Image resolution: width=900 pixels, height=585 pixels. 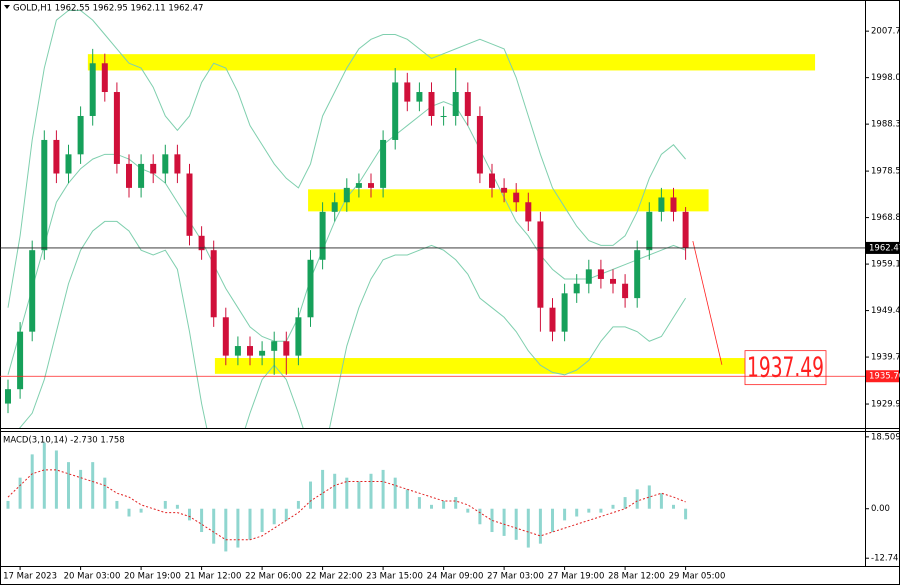 What do you see at coordinates (882, 247) in the screenshot?
I see `current-price-box` at bounding box center [882, 247].